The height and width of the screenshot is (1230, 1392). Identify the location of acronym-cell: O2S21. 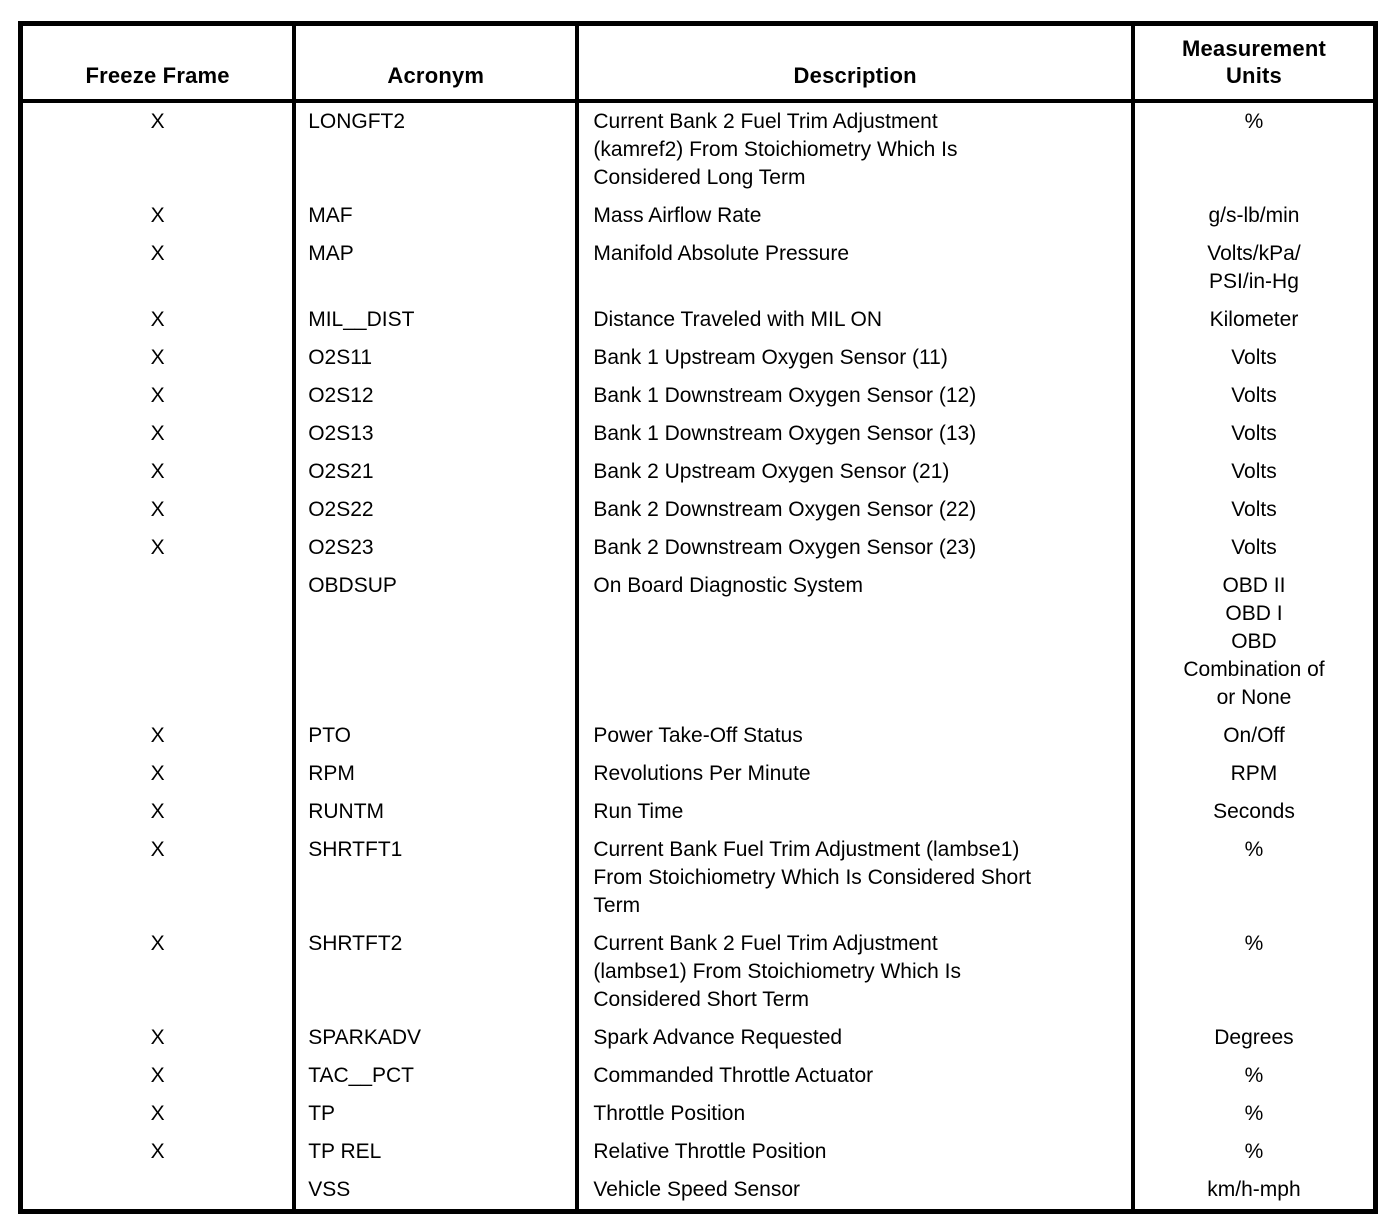
(435, 472).